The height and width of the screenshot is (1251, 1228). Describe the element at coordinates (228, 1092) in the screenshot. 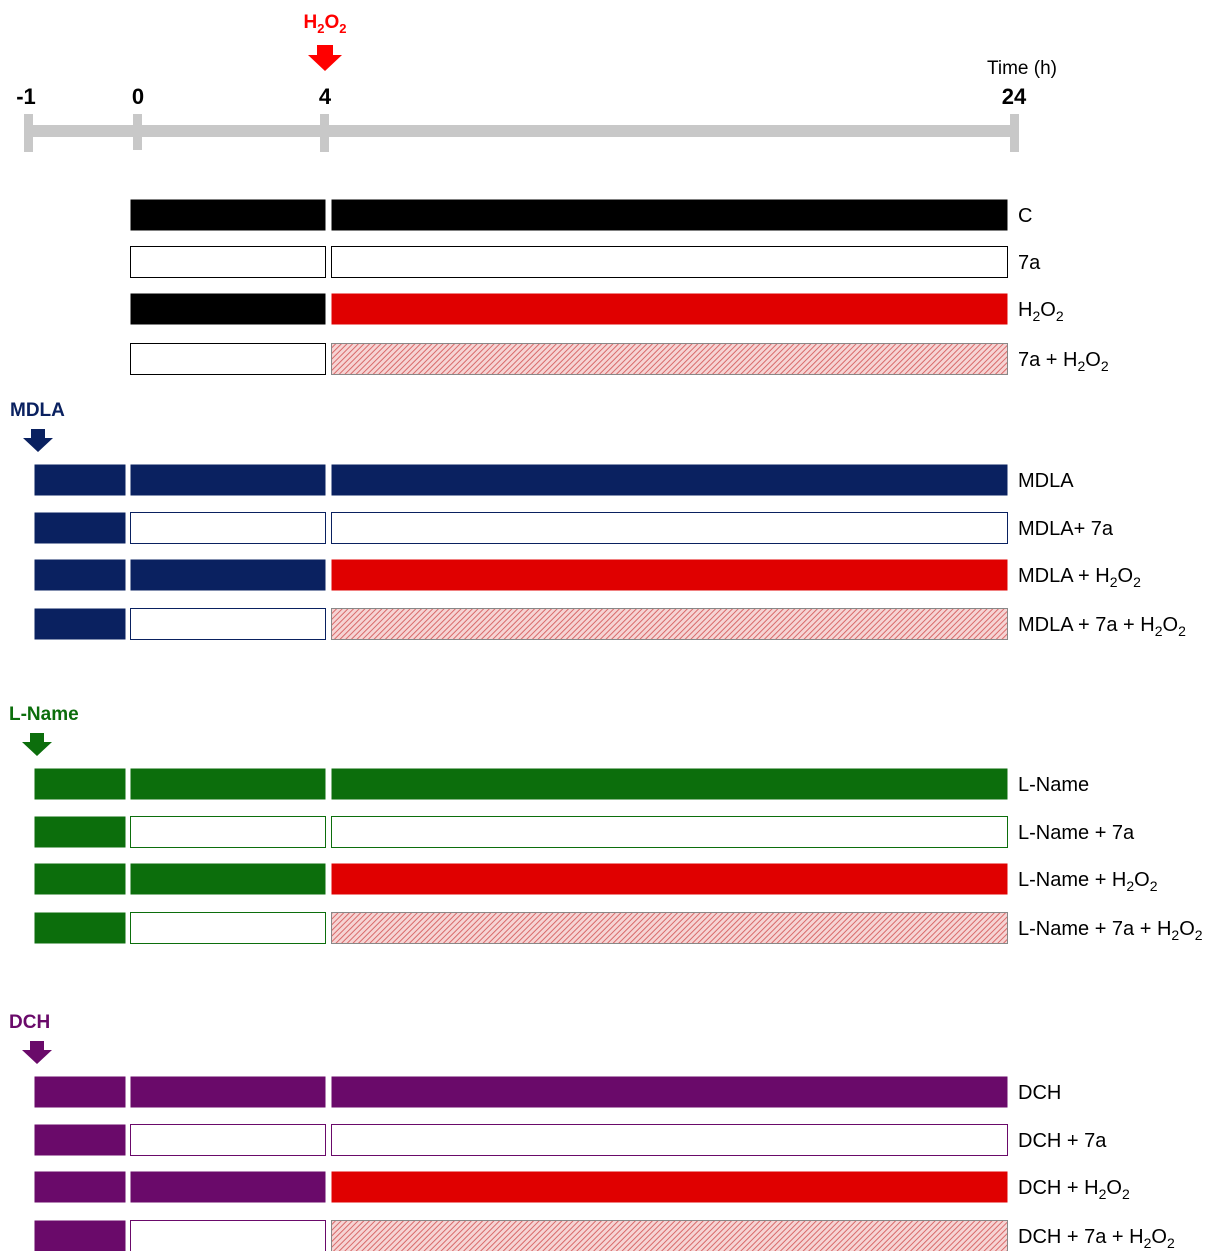

I see `dch-row-1-phase1-bar` at that location.